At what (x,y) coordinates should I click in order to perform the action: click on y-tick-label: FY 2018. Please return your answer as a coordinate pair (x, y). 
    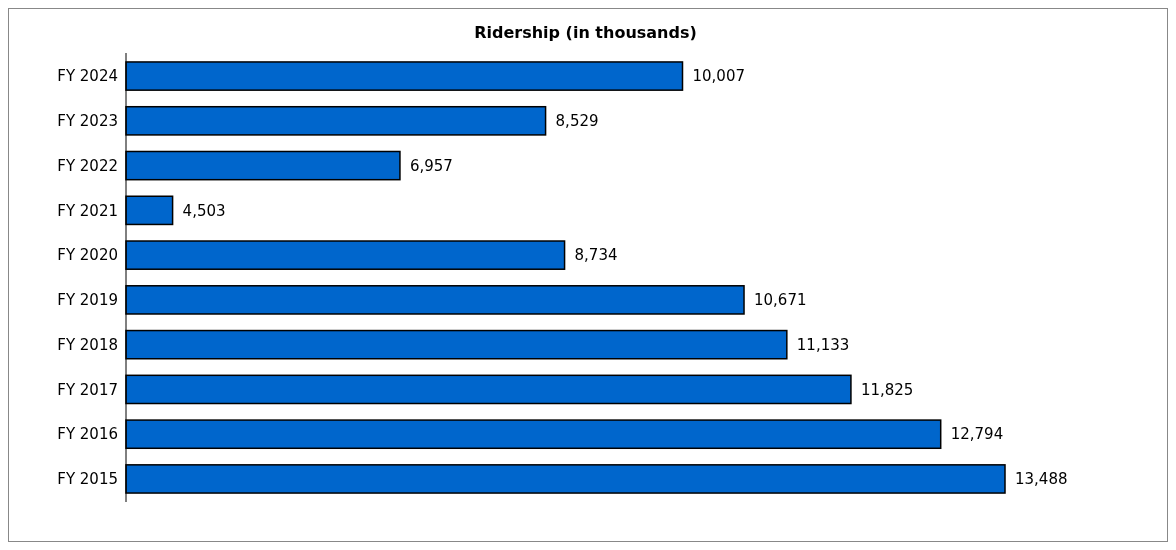
    Looking at the image, I should click on (87, 344).